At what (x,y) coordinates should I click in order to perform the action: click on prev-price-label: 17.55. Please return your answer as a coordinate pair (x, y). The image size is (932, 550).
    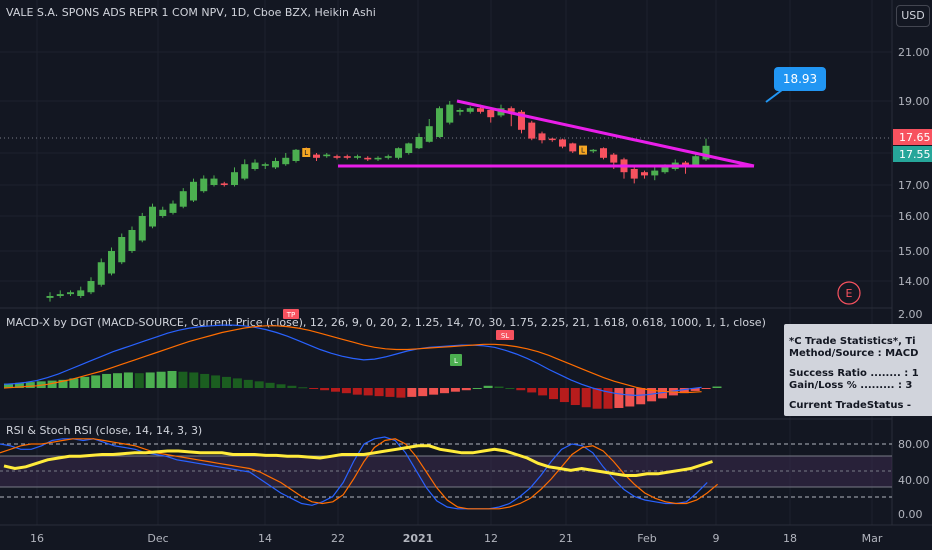
    Looking at the image, I should click on (915, 154).